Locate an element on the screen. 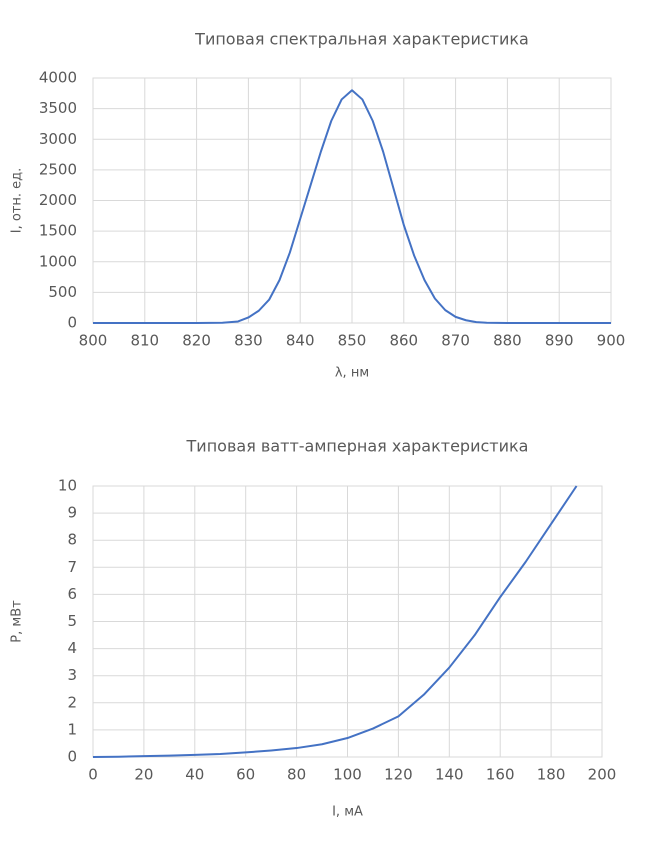 The image size is (645, 844). y-tick-label: 1000 is located at coordinates (58, 261).